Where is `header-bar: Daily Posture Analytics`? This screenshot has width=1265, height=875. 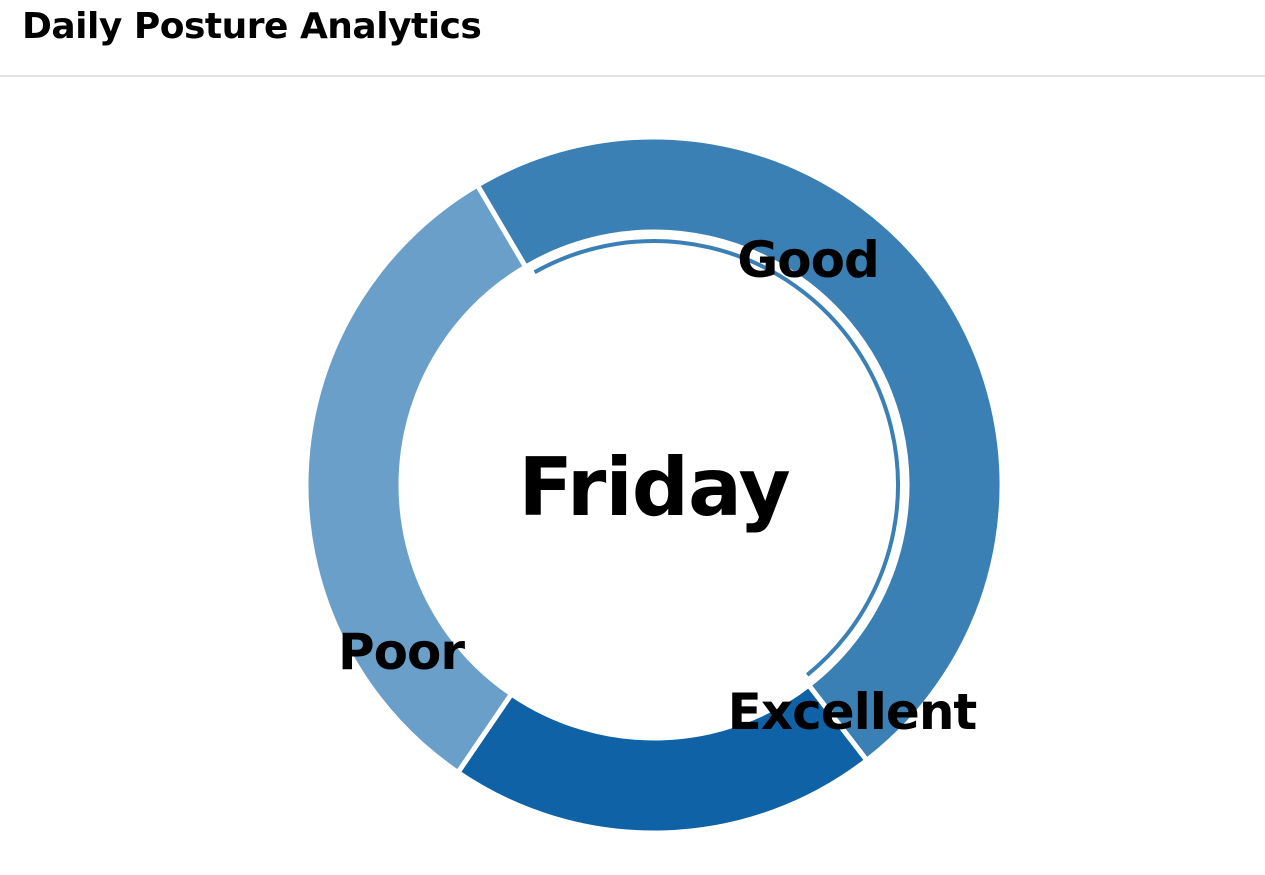
header-bar: Daily Posture Analytics is located at coordinates (632, 38).